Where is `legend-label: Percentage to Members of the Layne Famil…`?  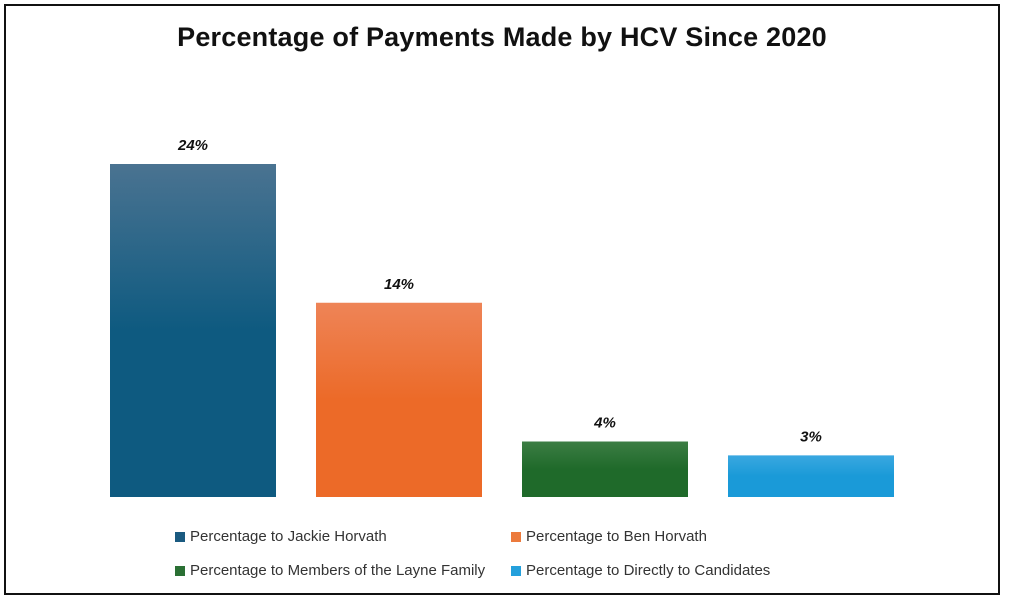
legend-label: Percentage to Members of the Layne Famil… is located at coordinates (338, 570).